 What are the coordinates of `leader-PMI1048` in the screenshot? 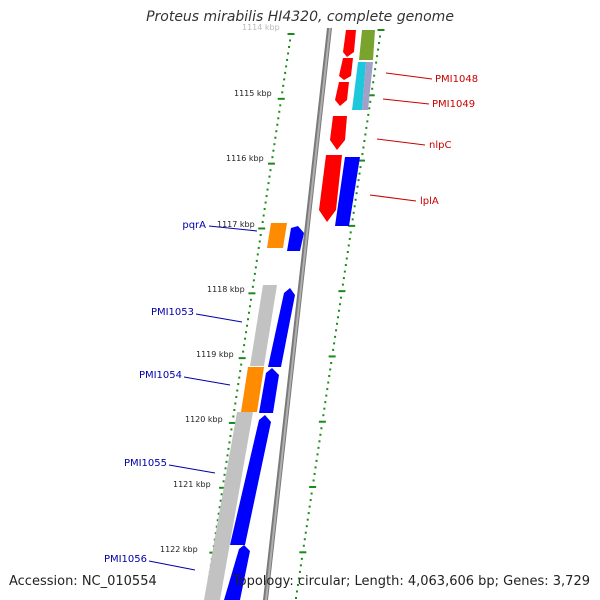 It's located at (409, 76).